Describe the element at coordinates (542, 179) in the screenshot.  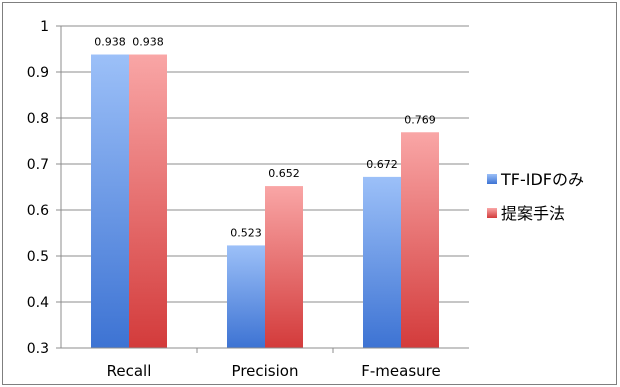
I see `legend-label-series-1: TF-IDFのみ` at that location.